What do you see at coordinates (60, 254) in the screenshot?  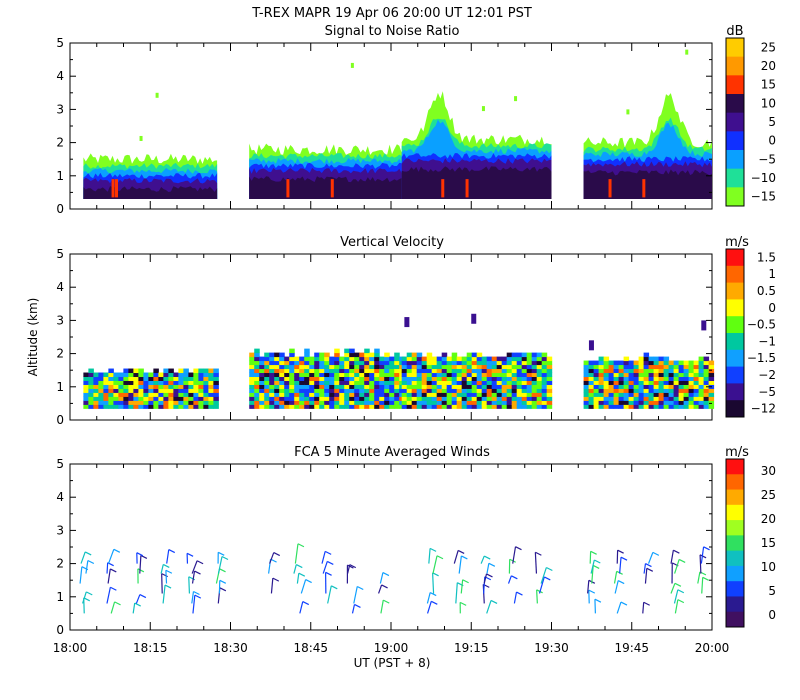 I see `y-tick-label: 5` at bounding box center [60, 254].